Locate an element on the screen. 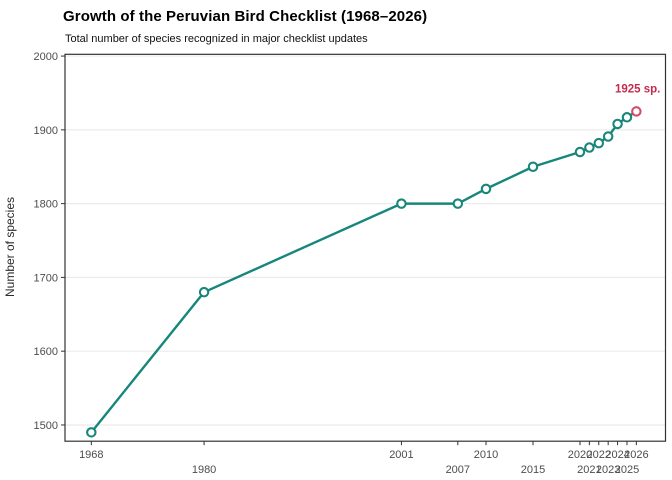 This screenshot has height=480, width=672. y-tick-label: 1800 is located at coordinates (46, 205).